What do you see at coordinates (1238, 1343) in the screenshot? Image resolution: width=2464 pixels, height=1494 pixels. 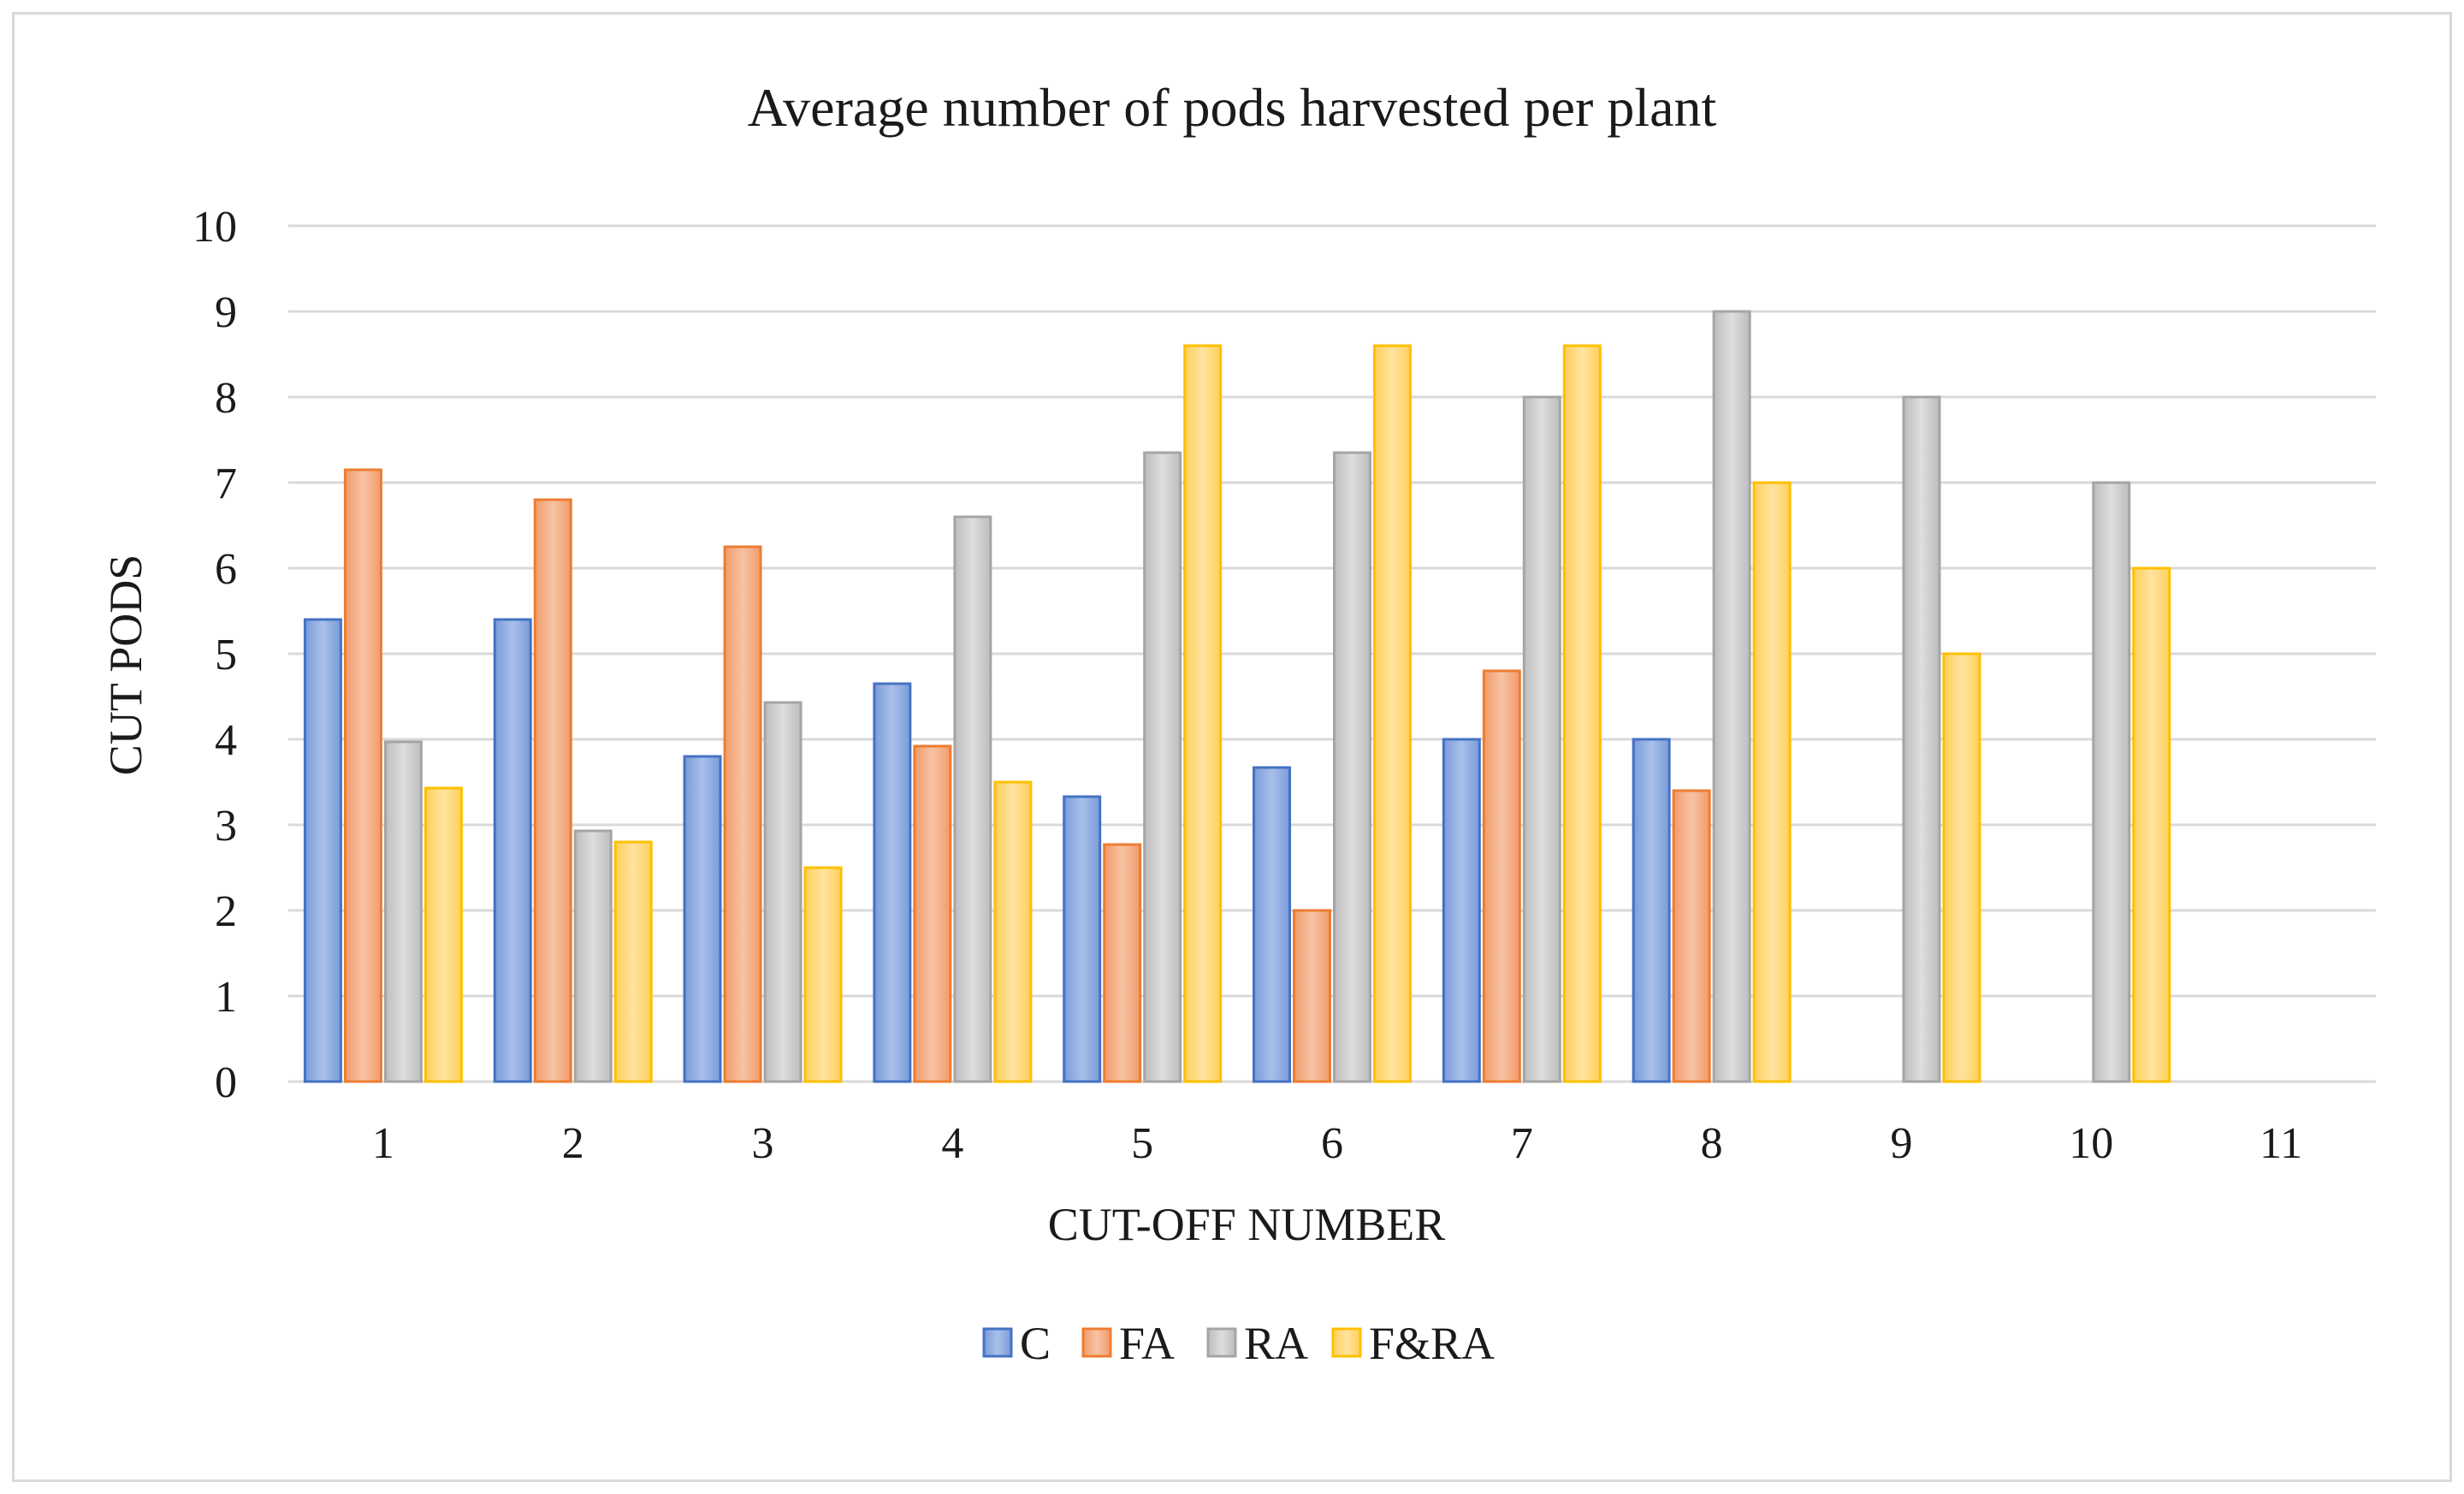 I see `legend: C FA RA F&RA` at bounding box center [1238, 1343].